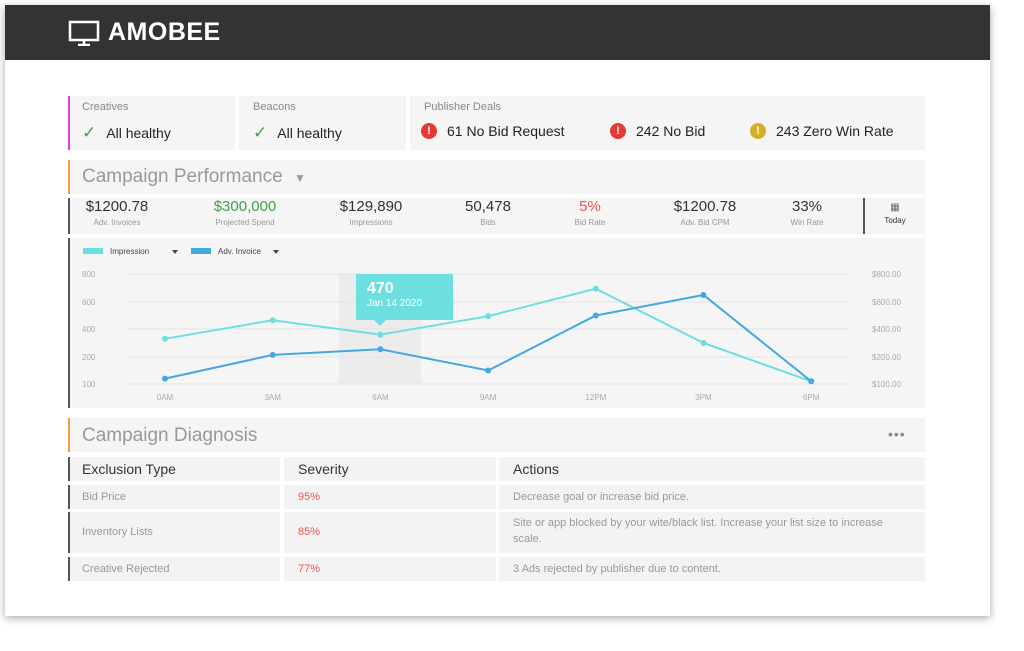 Image resolution: width=1024 pixels, height=651 pixels. Describe the element at coordinates (886, 384) in the screenshot. I see `y-tick-right: $100.00` at that location.